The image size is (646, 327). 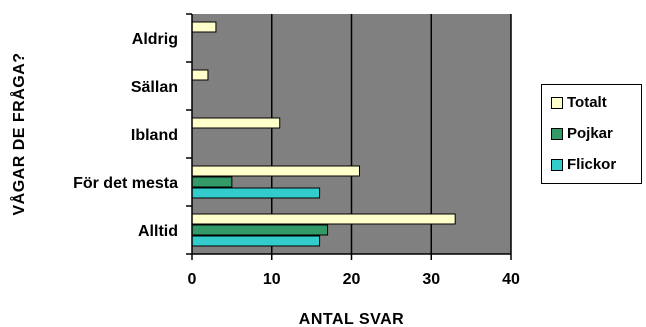 I want to click on x-tick-label: 30, so click(x=431, y=279).